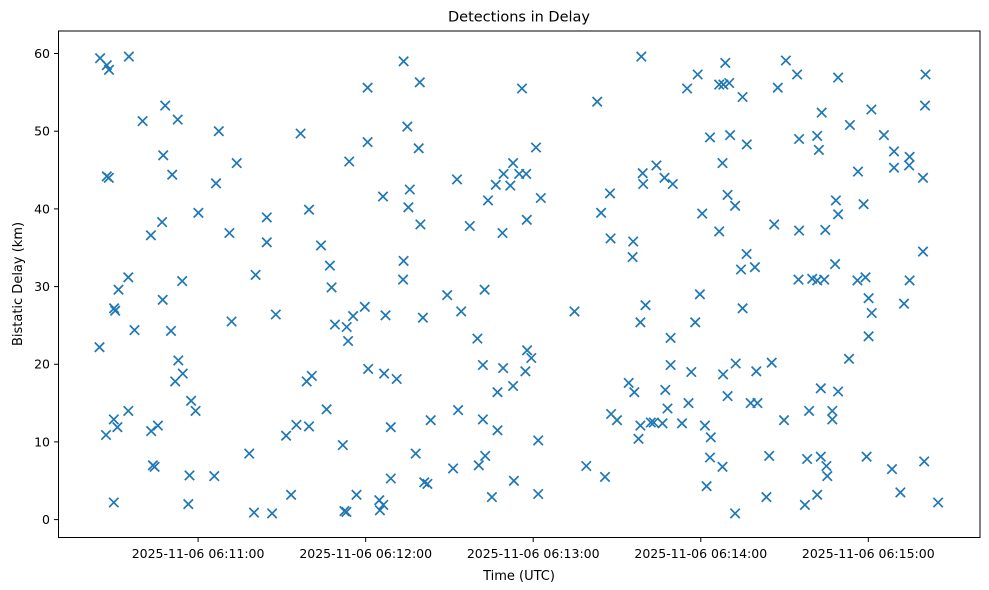 Image resolution: width=989 pixels, height=590 pixels. What do you see at coordinates (42, 441) in the screenshot?
I see `y-tick-label: 10` at bounding box center [42, 441].